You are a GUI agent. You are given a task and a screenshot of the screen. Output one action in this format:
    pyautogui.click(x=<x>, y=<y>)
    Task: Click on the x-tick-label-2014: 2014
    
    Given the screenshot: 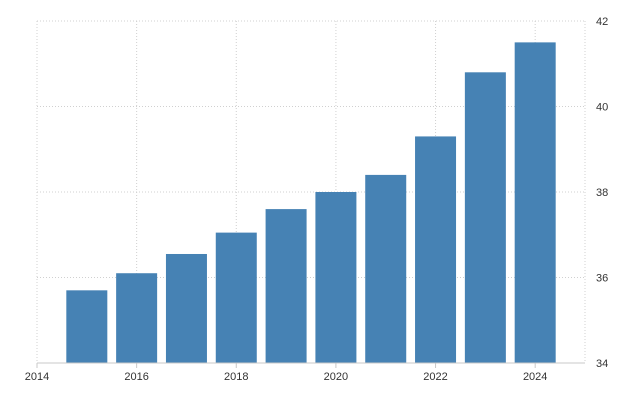 What is the action you would take?
    pyautogui.click(x=37, y=377)
    